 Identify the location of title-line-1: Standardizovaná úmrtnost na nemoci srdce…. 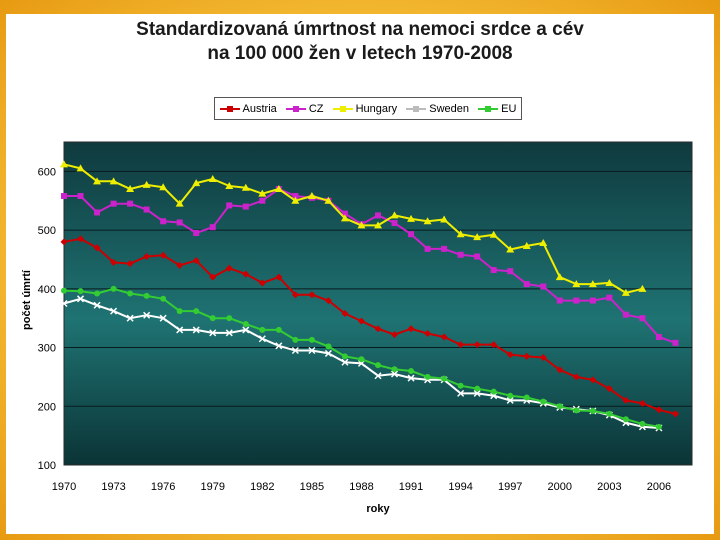
(360, 29).